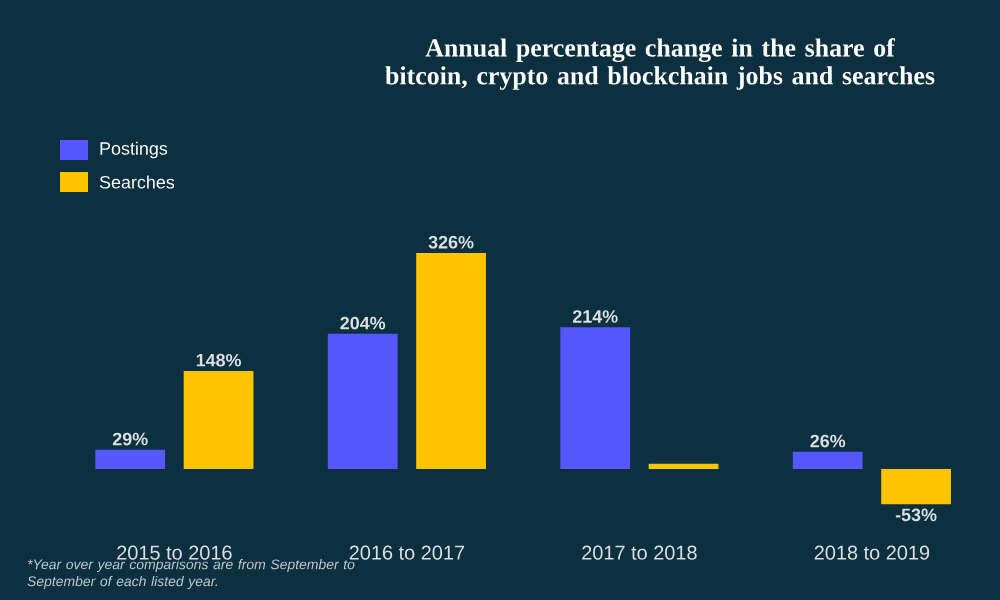 This screenshot has width=1000, height=600. Describe the element at coordinates (916, 515) in the screenshot. I see `data-label: -53%` at that location.